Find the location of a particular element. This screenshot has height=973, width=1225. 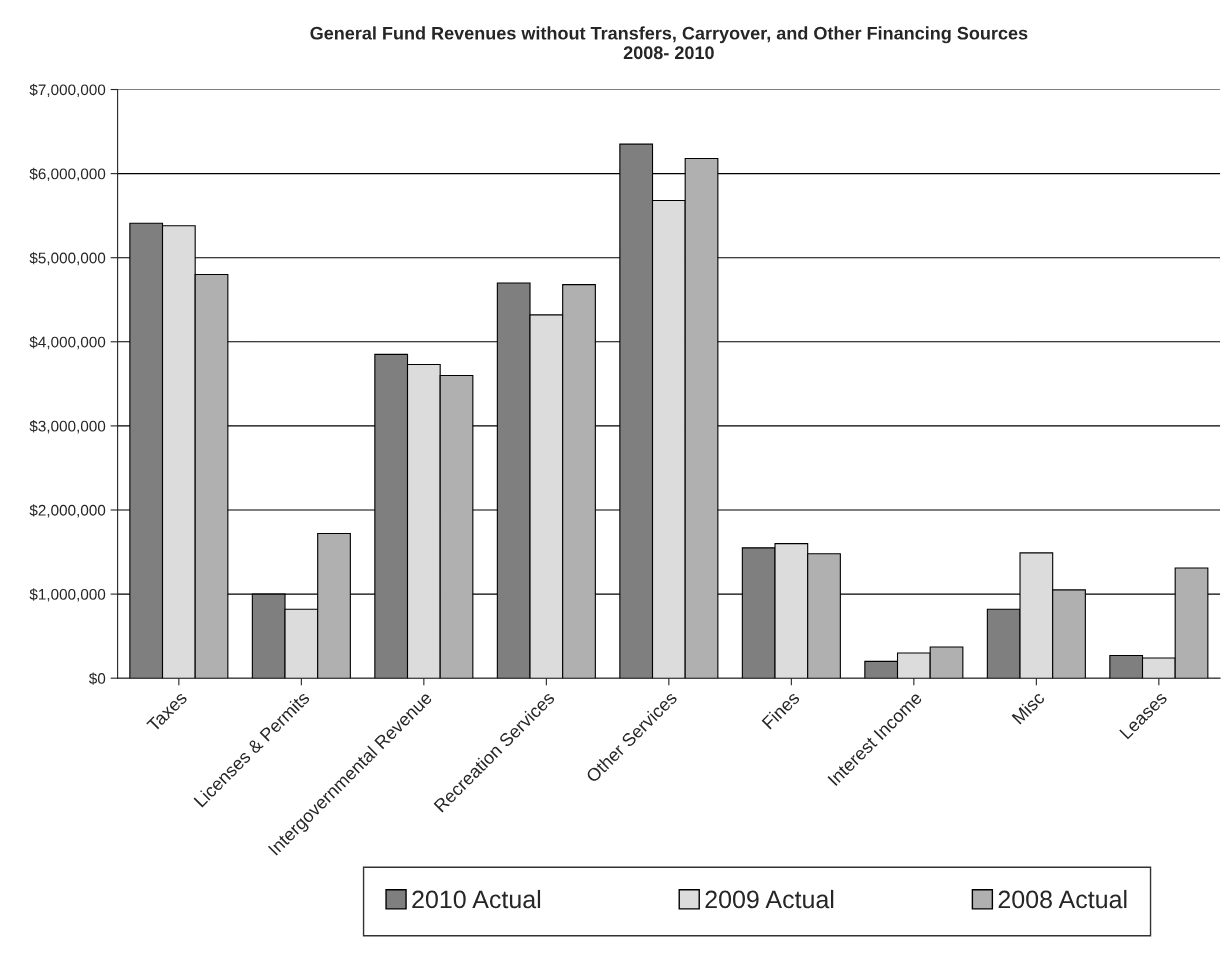

y-tick-label: $7,000,000 is located at coordinates (67, 90).